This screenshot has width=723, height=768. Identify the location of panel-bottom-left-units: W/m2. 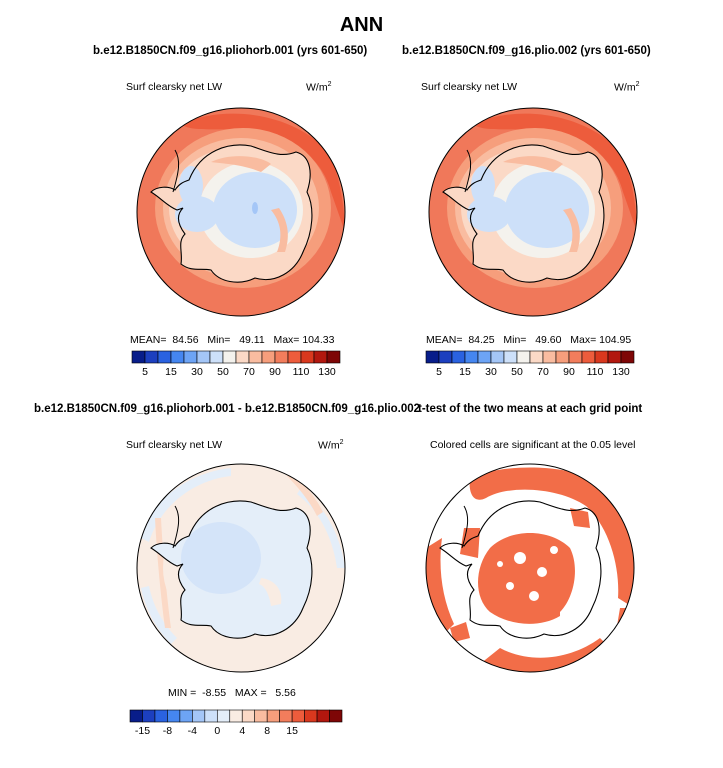
(331, 445).